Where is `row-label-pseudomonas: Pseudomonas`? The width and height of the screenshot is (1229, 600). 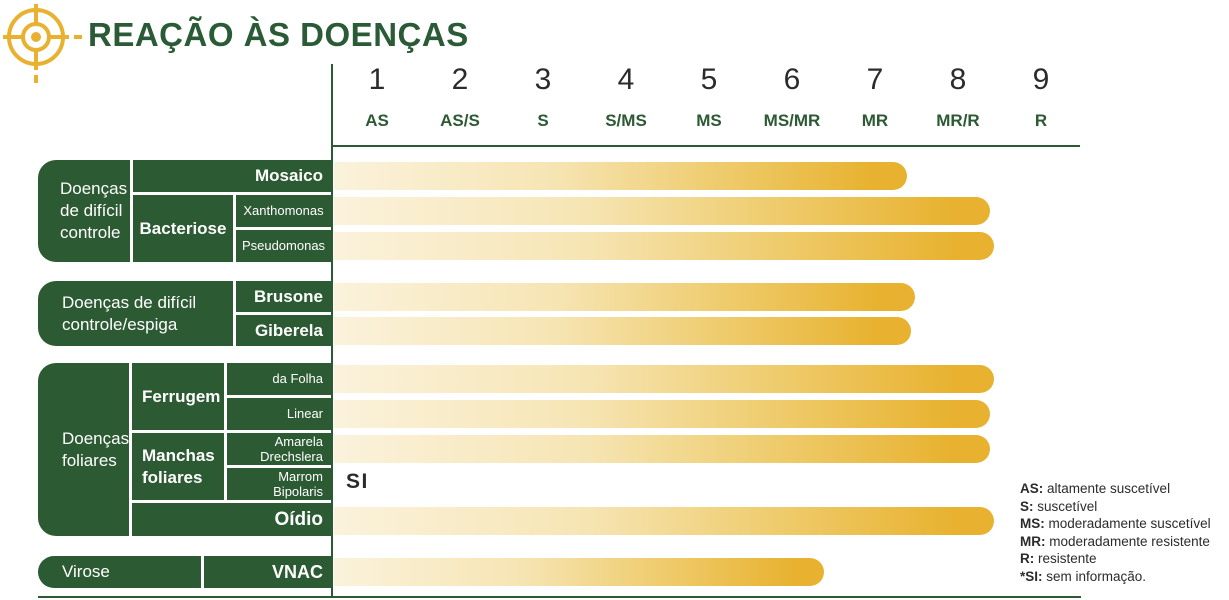
row-label-pseudomonas: Pseudomonas is located at coordinates (283, 246).